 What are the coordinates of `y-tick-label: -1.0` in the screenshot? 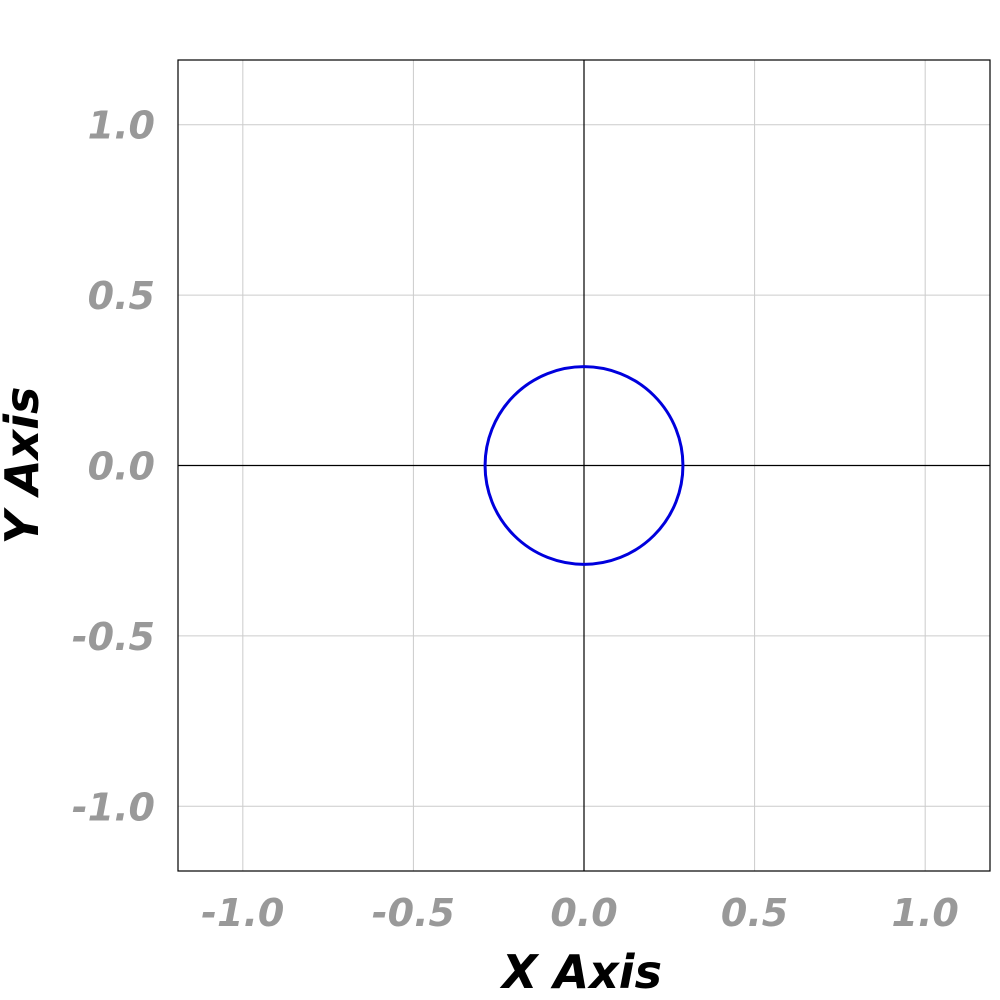 It's located at (113, 807).